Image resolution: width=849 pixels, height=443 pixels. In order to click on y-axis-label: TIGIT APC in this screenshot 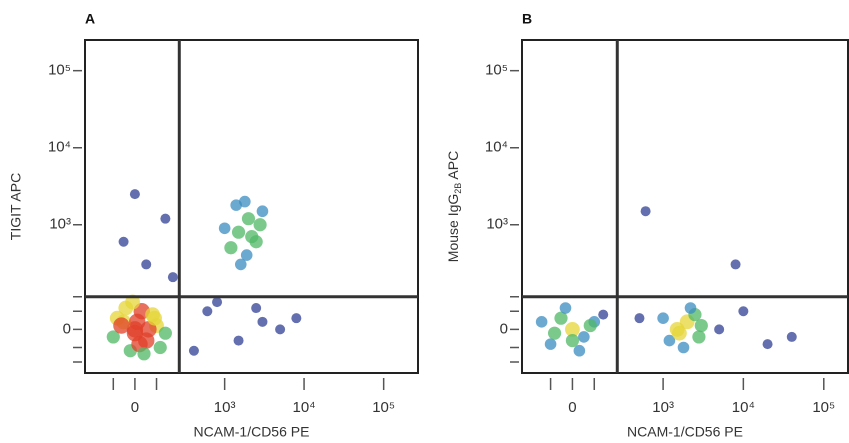, I will do `click(16, 206)`.